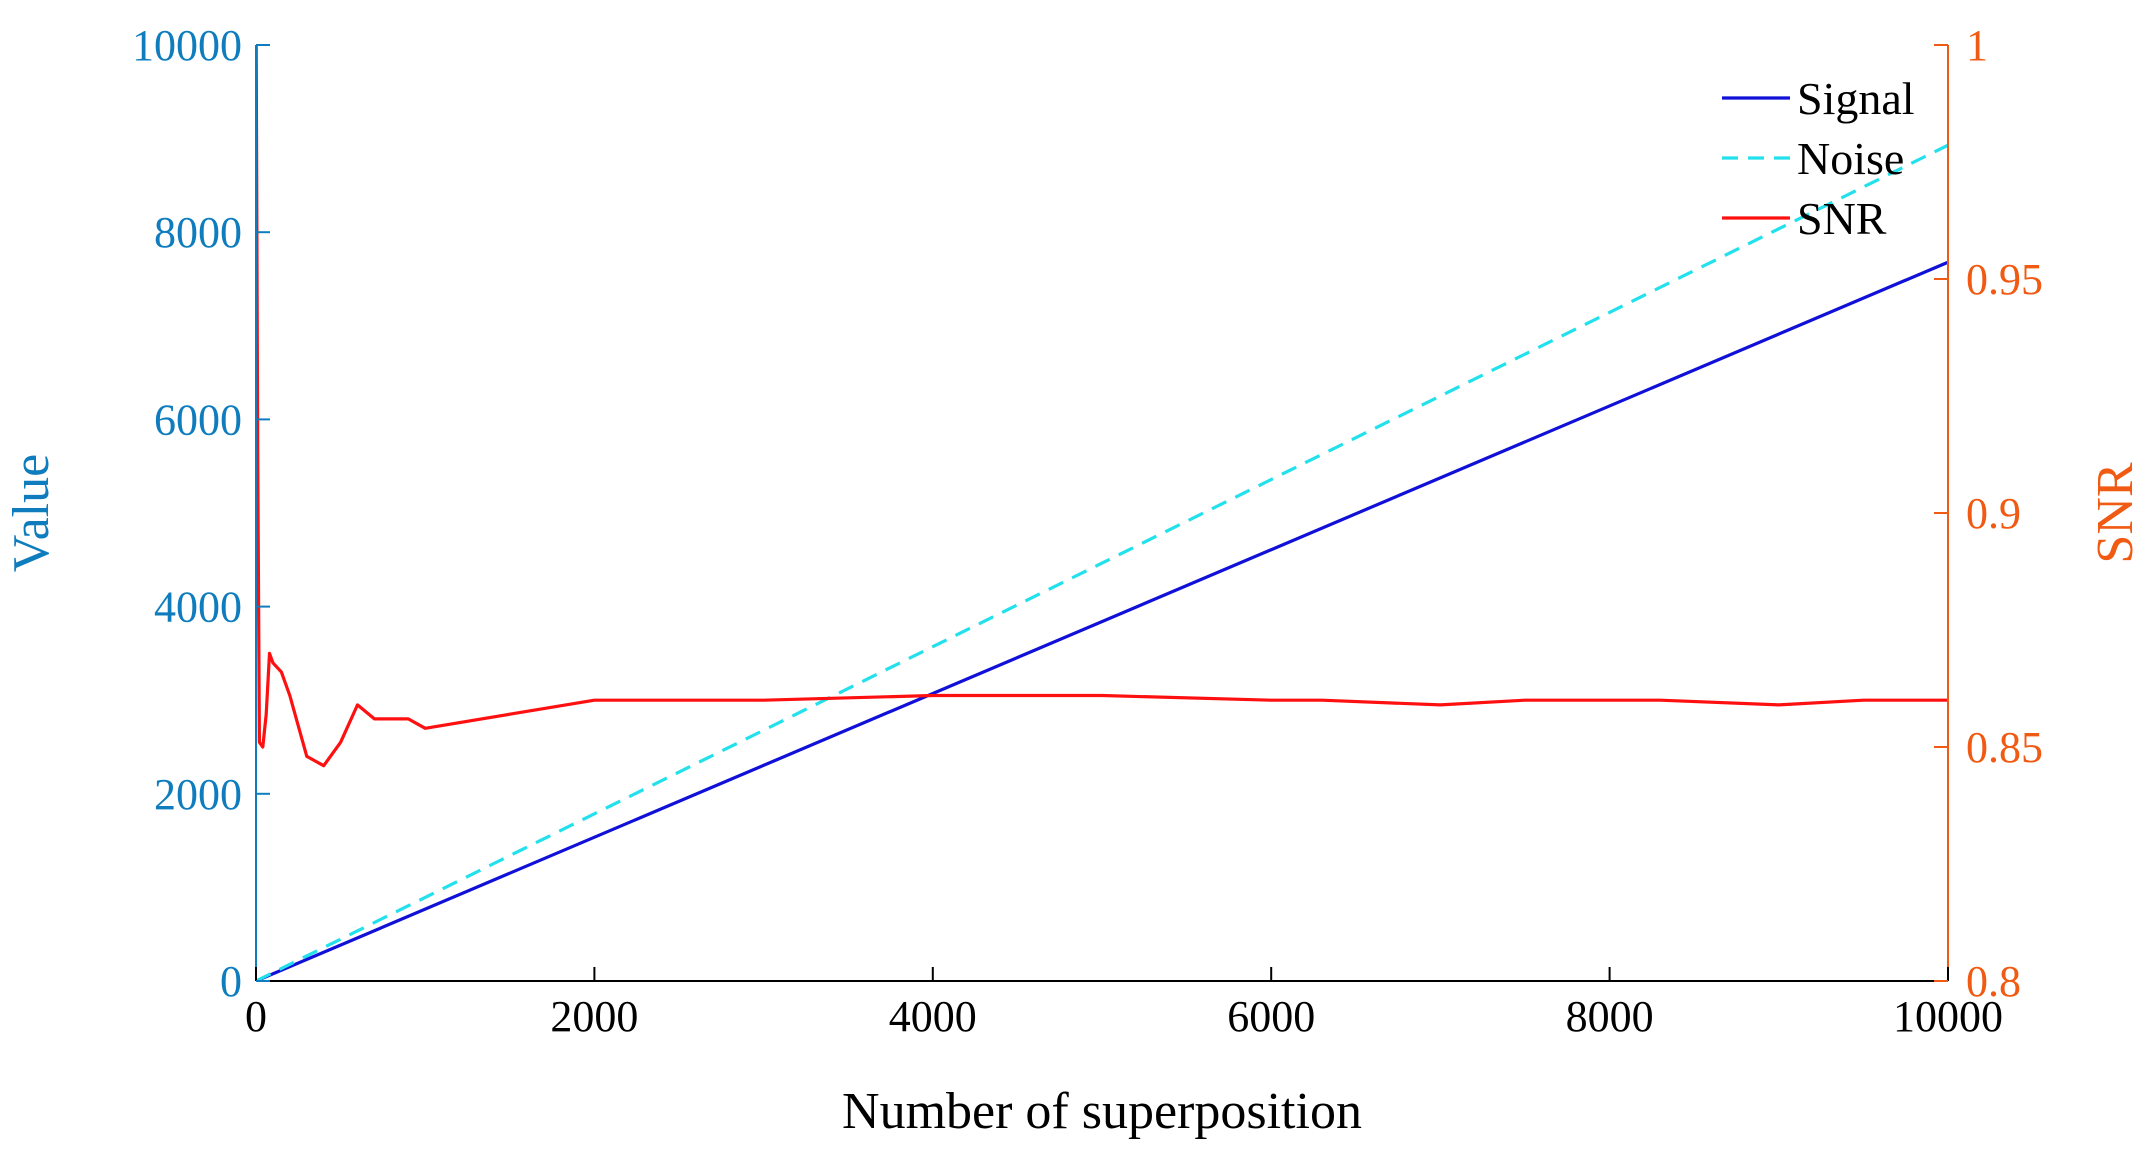 This screenshot has height=1153, width=2153. I want to click on y-right-tick-label: 0.95, so click(2004, 279).